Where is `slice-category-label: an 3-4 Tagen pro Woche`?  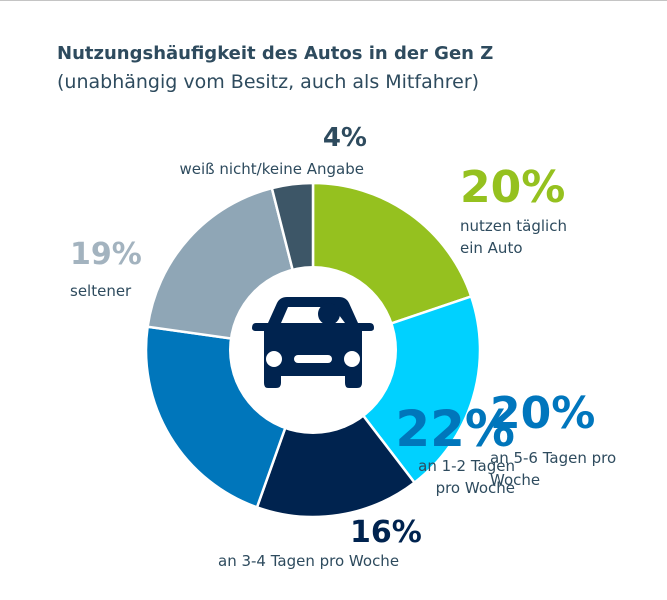 slice-category-label: an 3-4 Tagen pro Woche is located at coordinates (308, 561).